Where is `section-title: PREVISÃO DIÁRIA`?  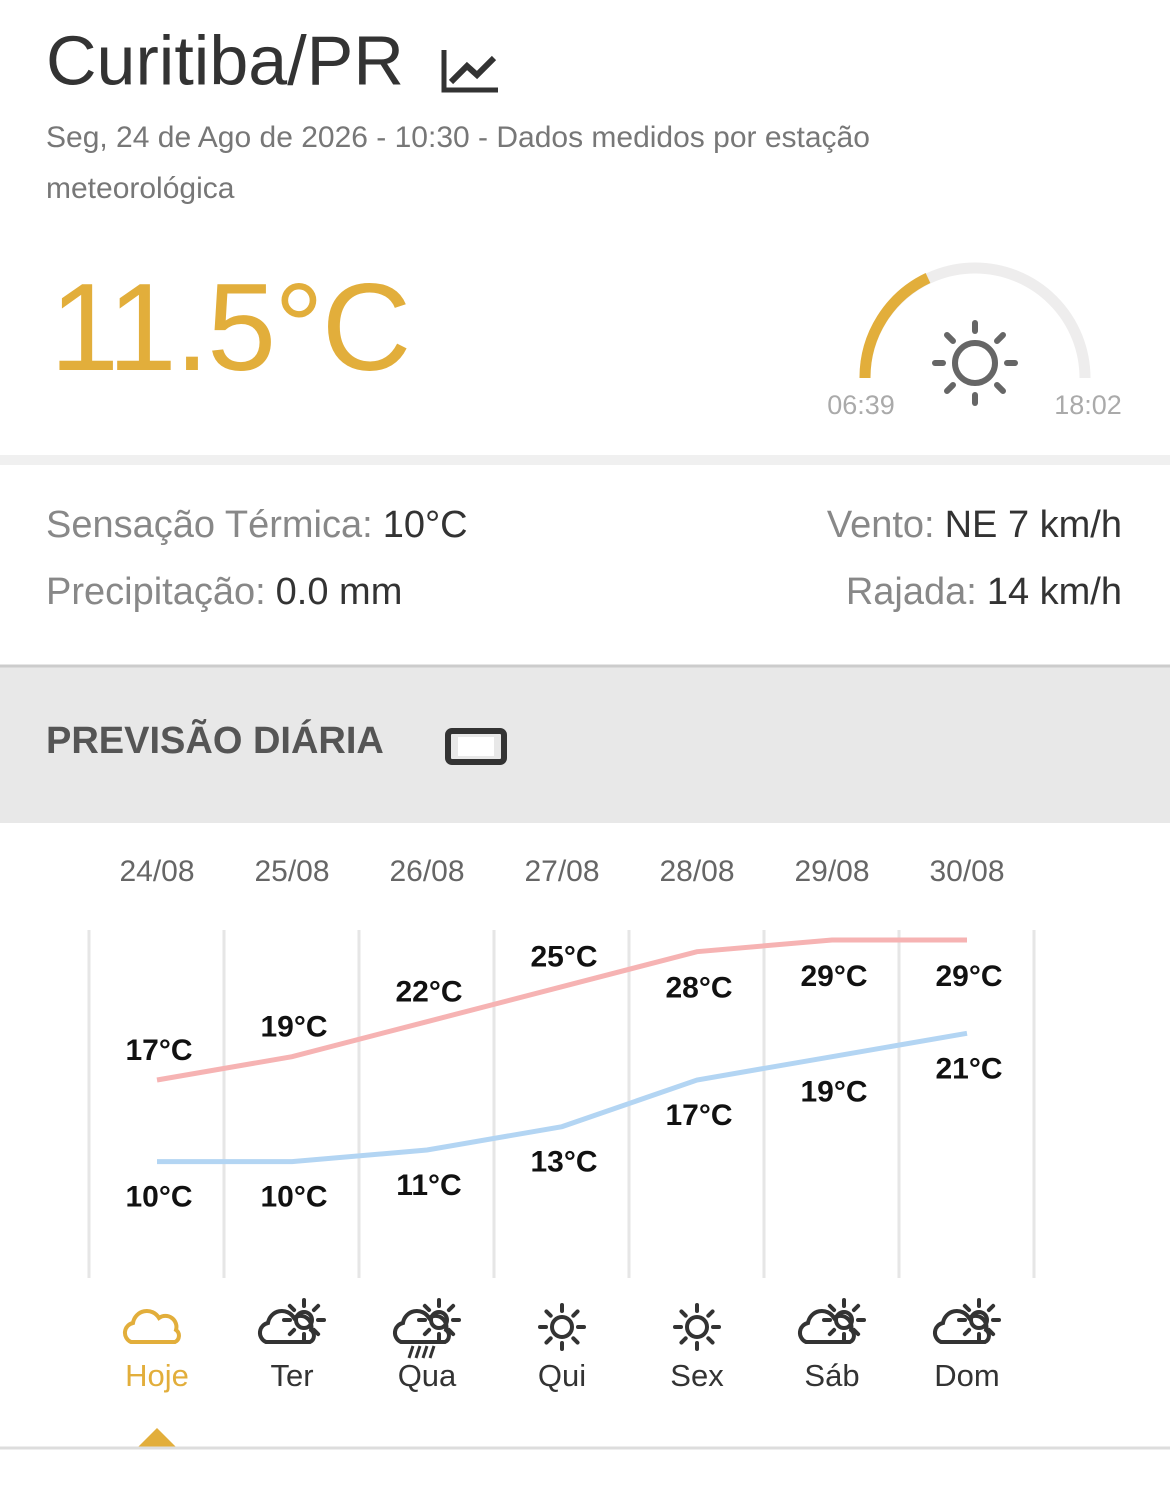
section-title: PREVISÃO DIÁRIA is located at coordinates (215, 740).